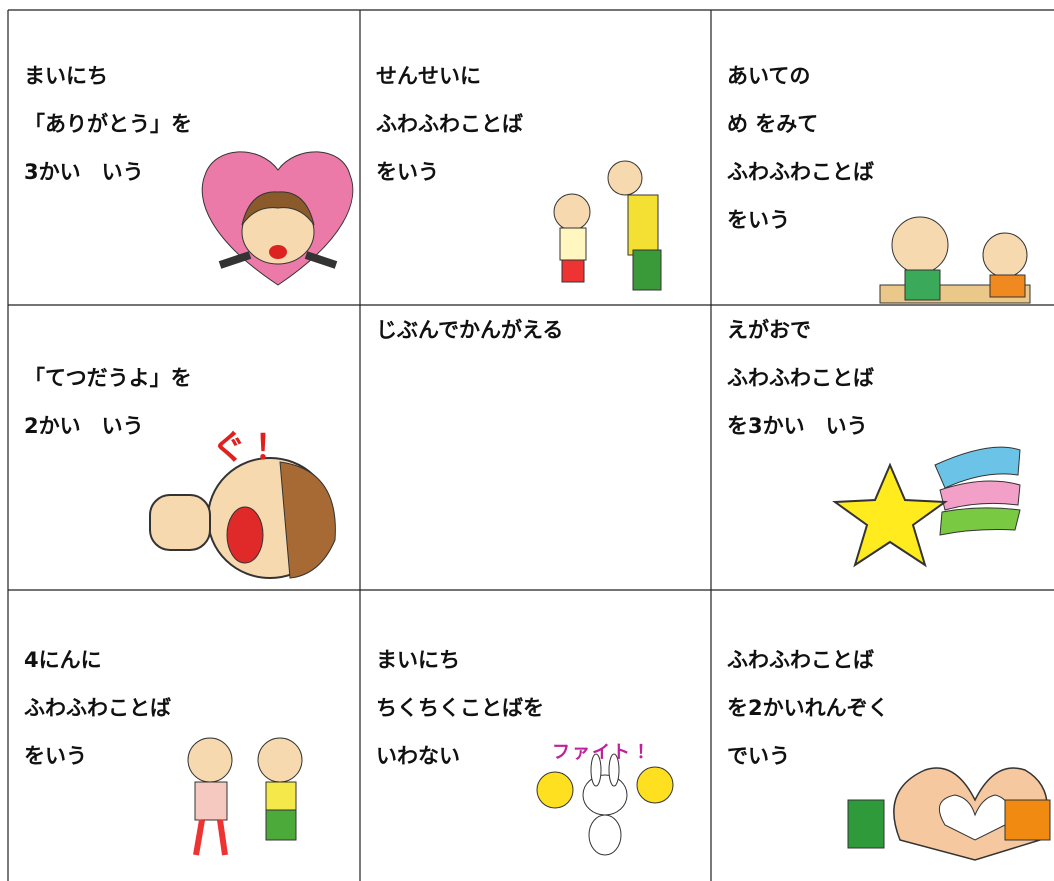  What do you see at coordinates (108, 378) in the screenshot?
I see `cell-text-line: 「てつだうよ」を` at bounding box center [108, 378].